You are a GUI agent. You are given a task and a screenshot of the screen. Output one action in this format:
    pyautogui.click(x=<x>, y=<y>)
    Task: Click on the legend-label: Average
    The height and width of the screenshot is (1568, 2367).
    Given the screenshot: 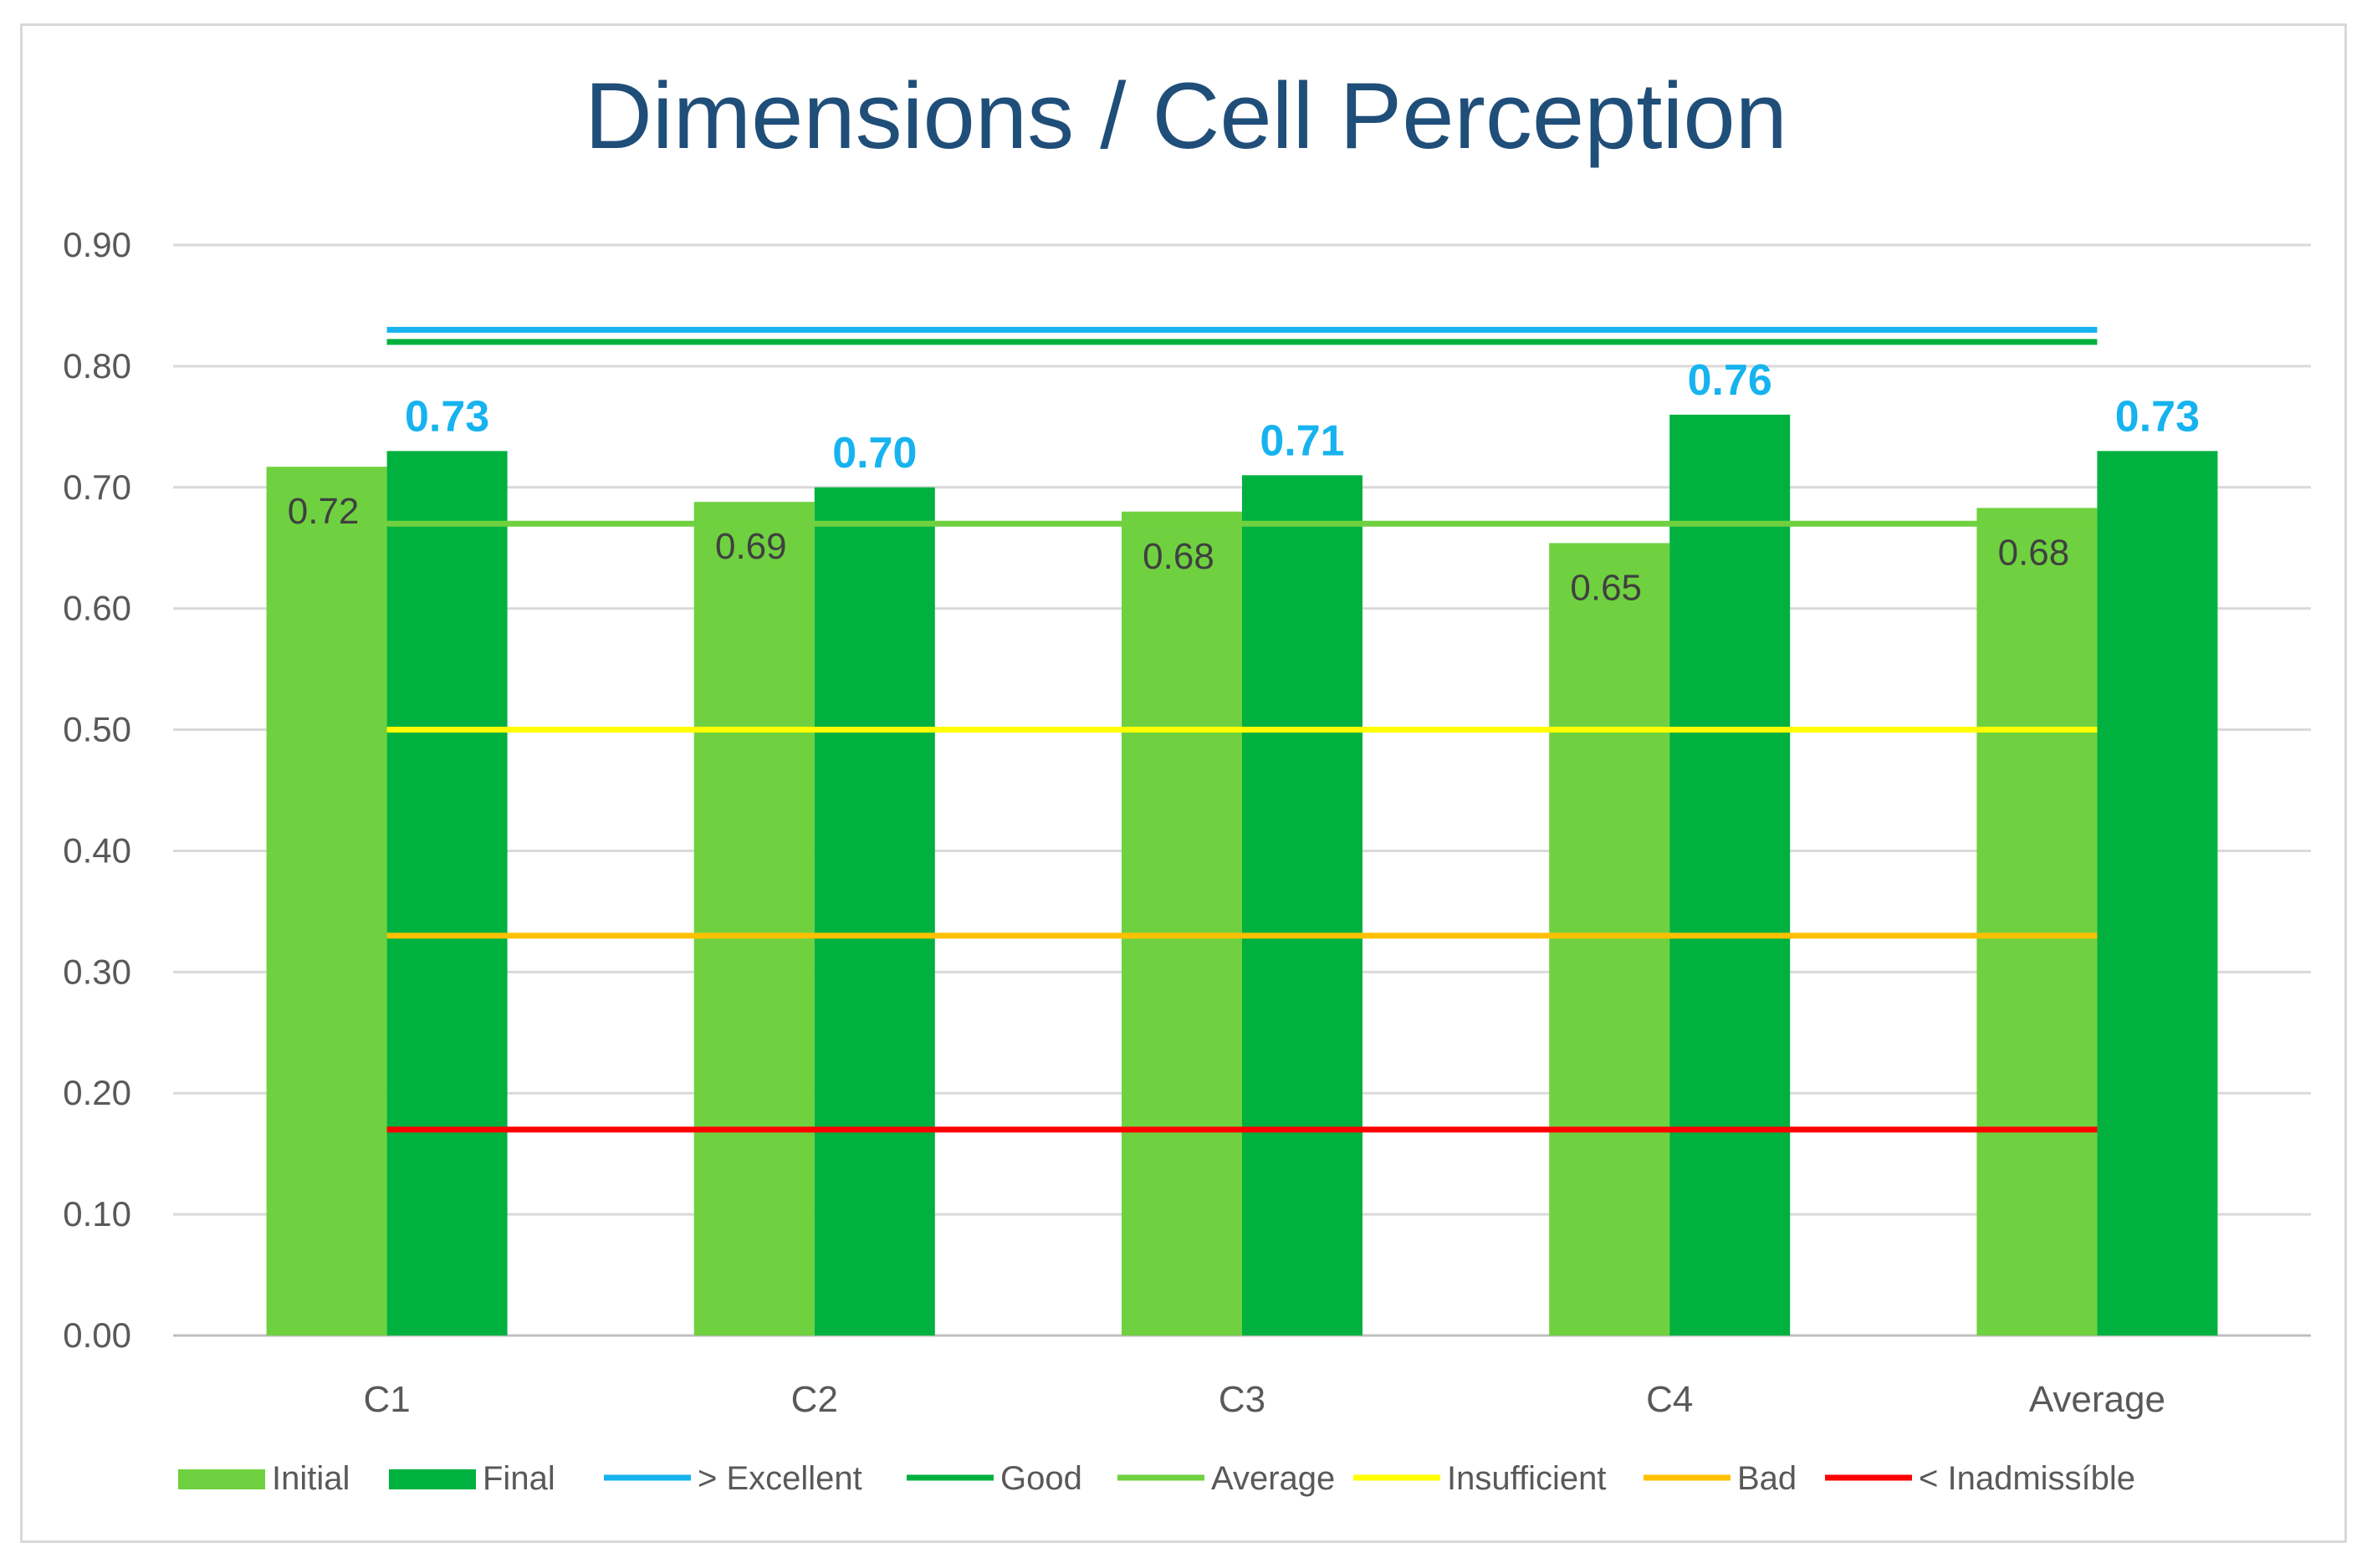 What is the action you would take?
    pyautogui.click(x=1273, y=1478)
    